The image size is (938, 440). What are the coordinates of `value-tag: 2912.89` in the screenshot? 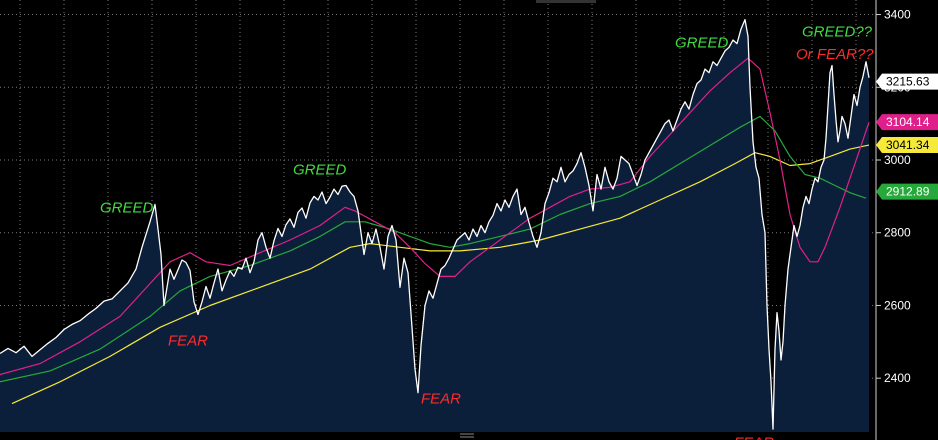 It's located at (907, 191).